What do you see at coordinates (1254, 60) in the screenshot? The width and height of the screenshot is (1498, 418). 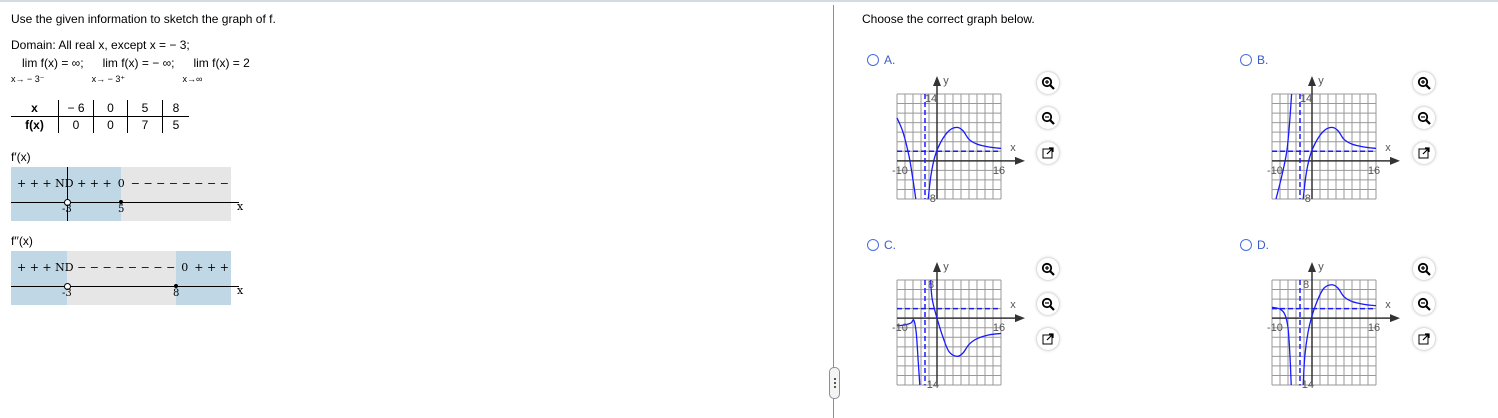 I see `option-b: B.` at bounding box center [1254, 60].